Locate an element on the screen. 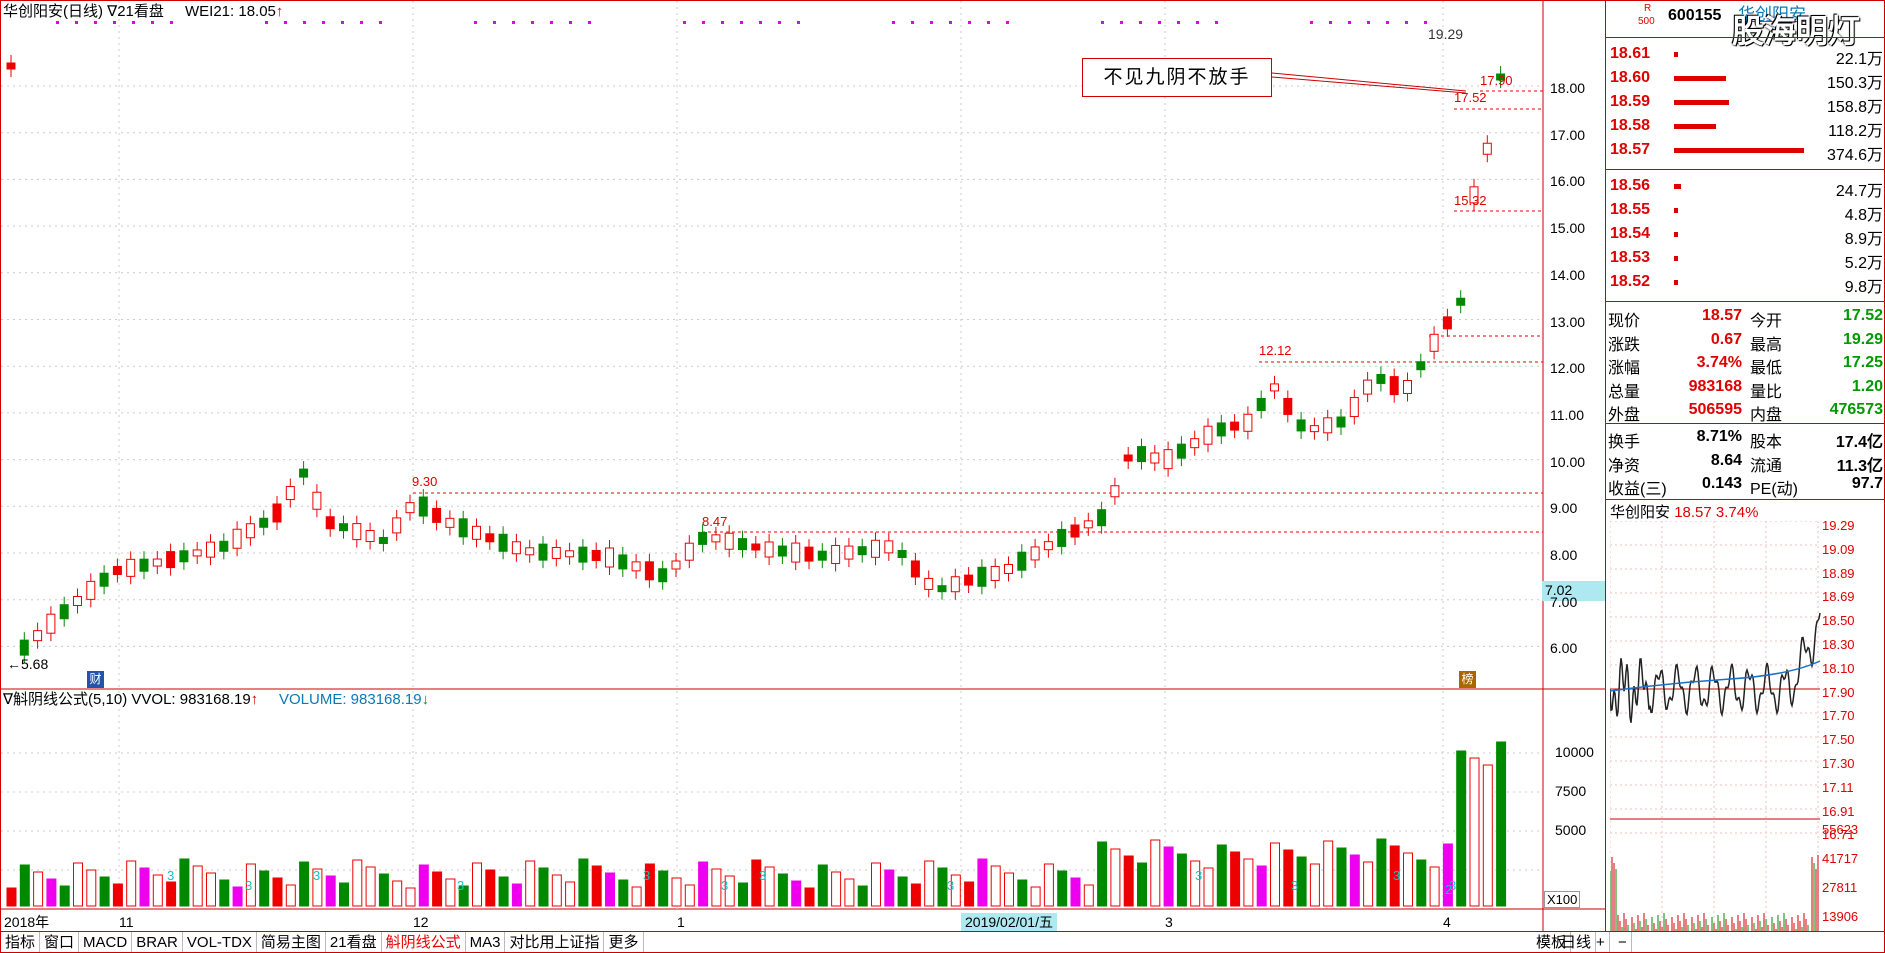 The image size is (1885, 953). mini-axis-tick: 17.50 is located at coordinates (1838, 740).